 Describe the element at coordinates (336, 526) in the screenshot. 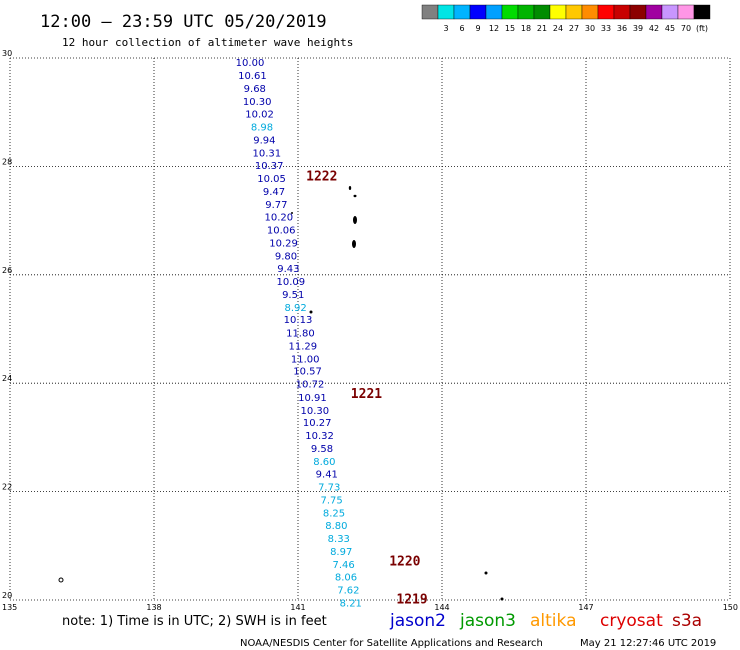

I see `wave-height-point: 8.80` at that location.